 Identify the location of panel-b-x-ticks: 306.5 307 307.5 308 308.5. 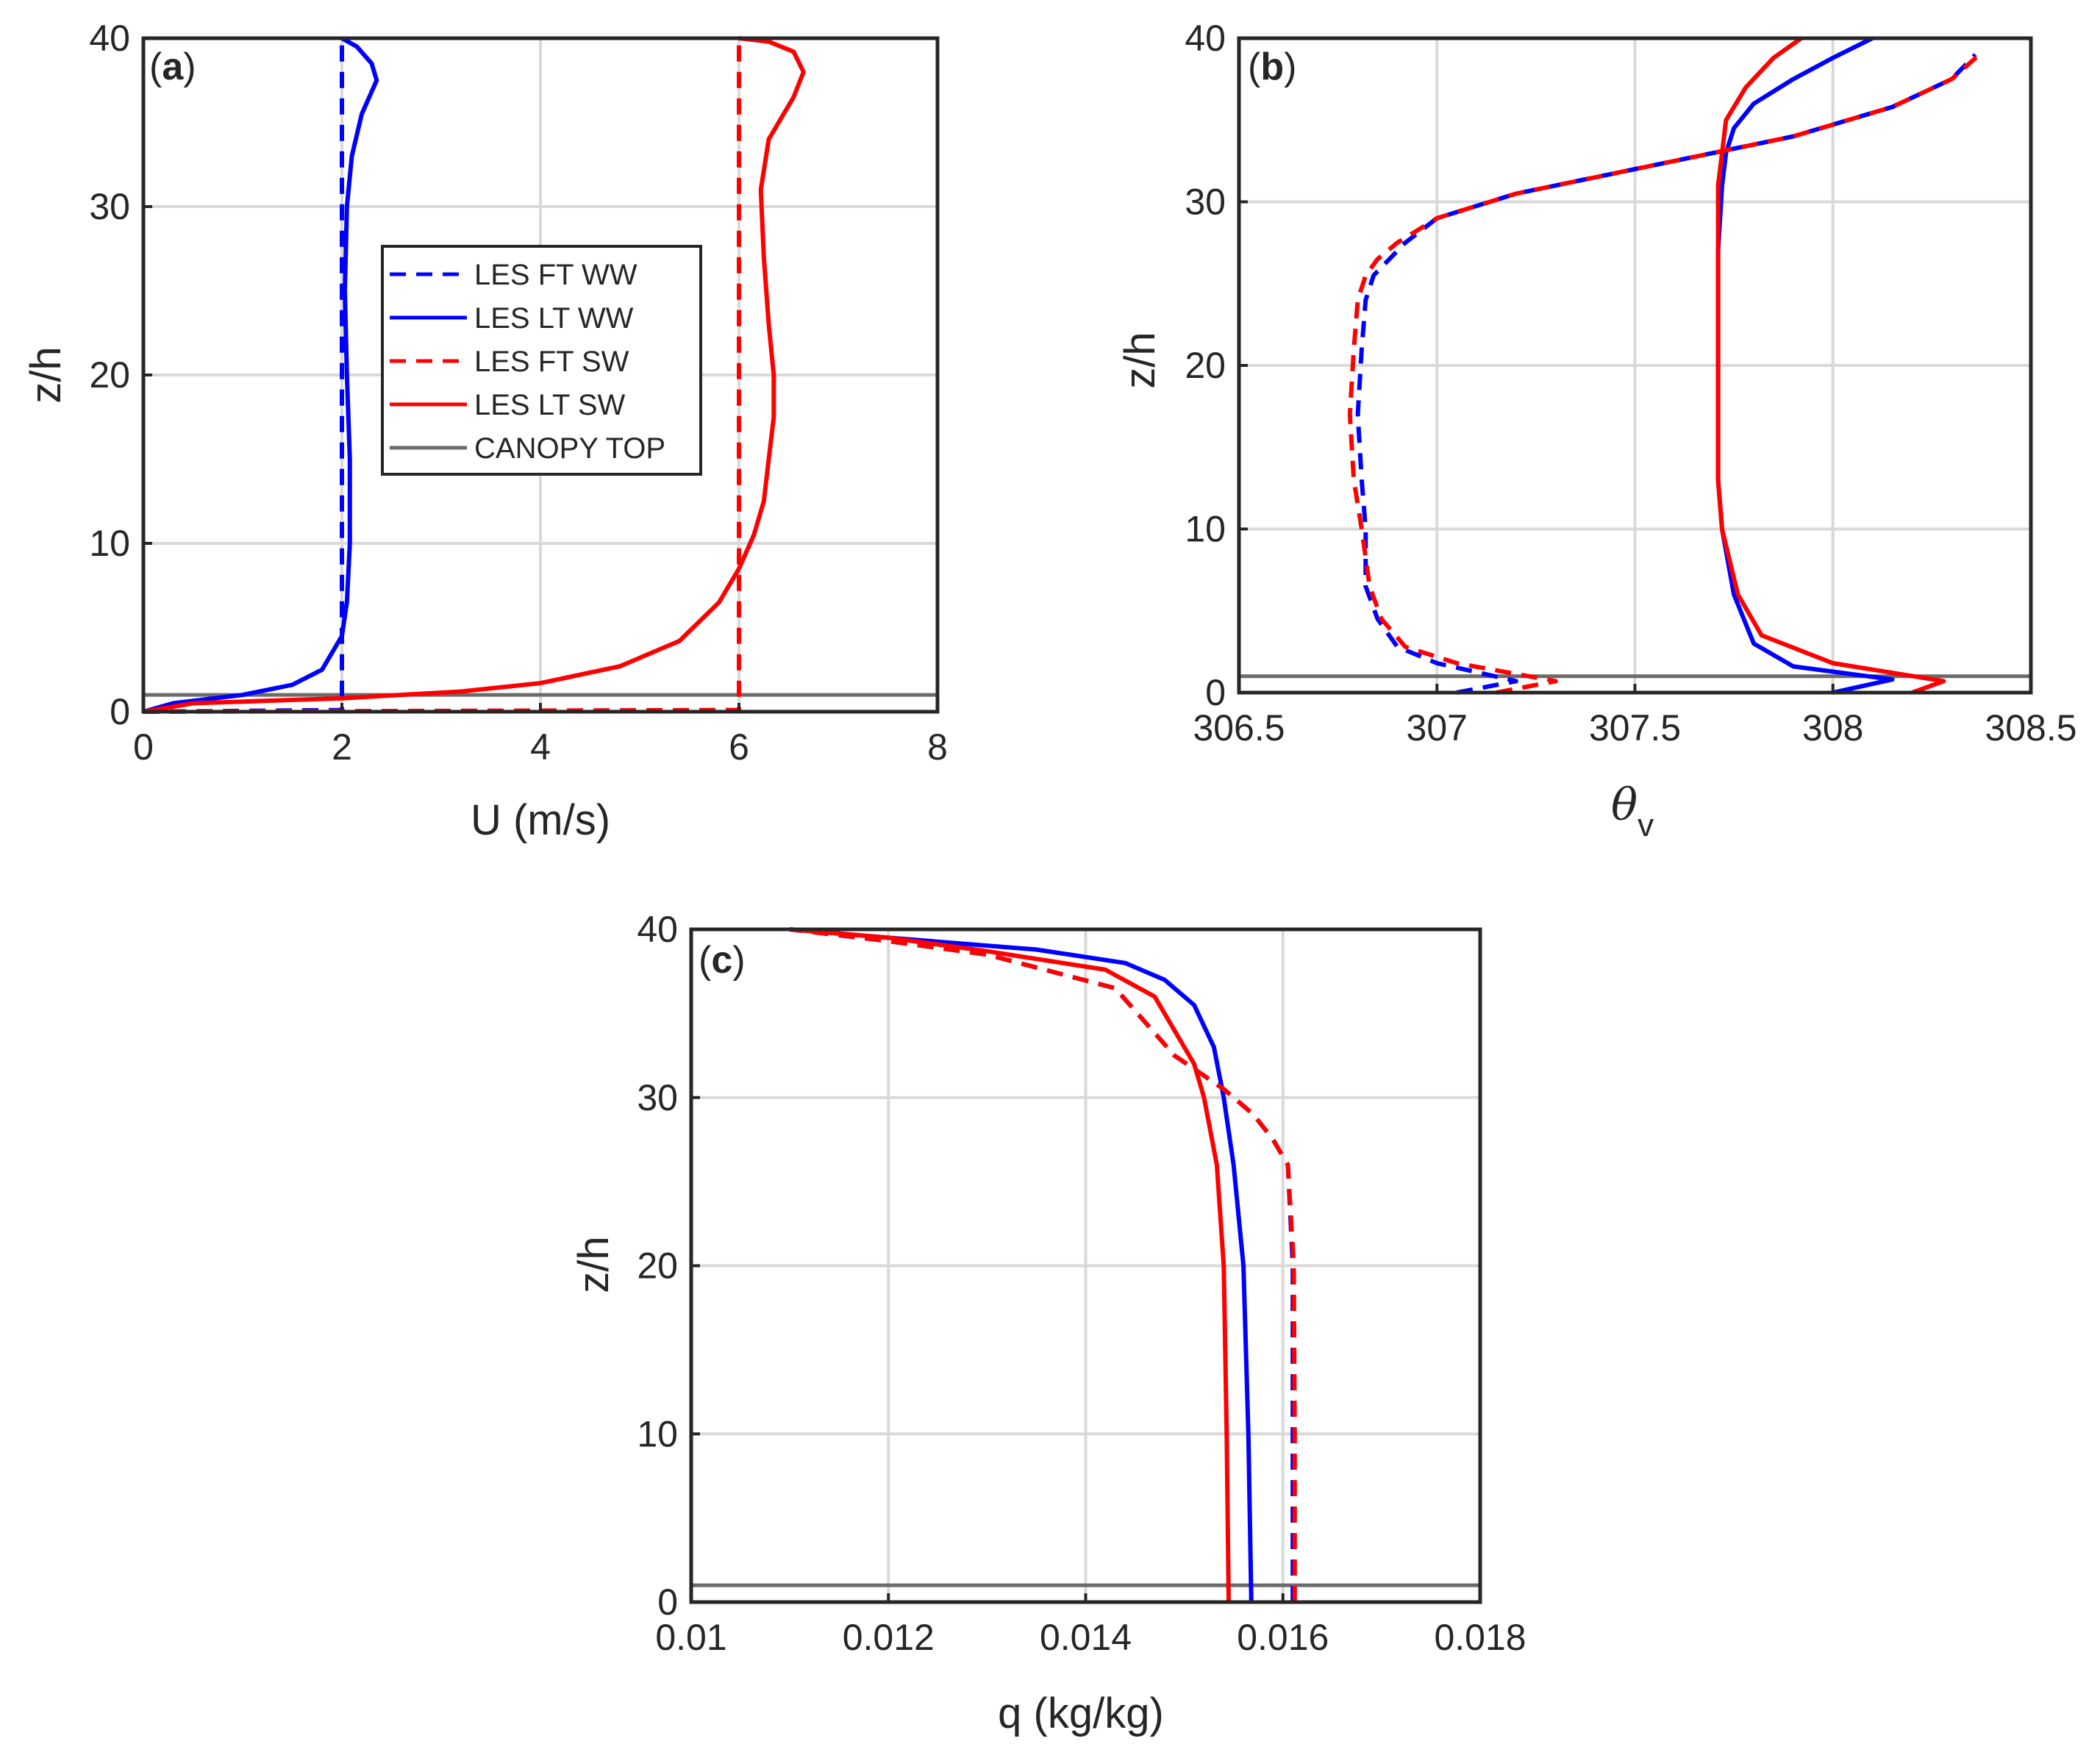
(1635, 716).